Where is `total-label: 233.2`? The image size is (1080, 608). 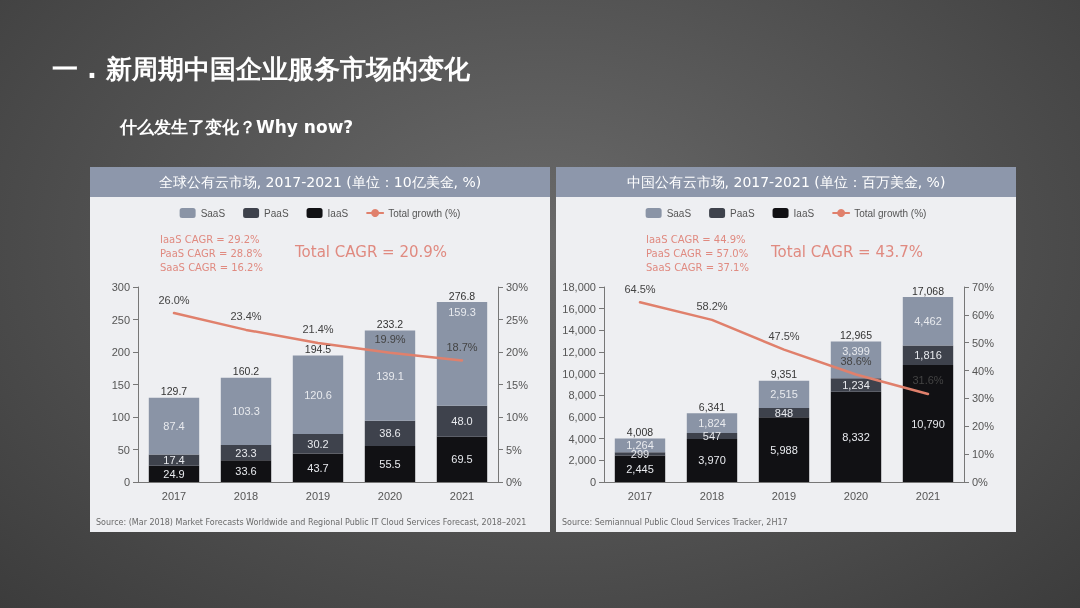 total-label: 233.2 is located at coordinates (390, 323).